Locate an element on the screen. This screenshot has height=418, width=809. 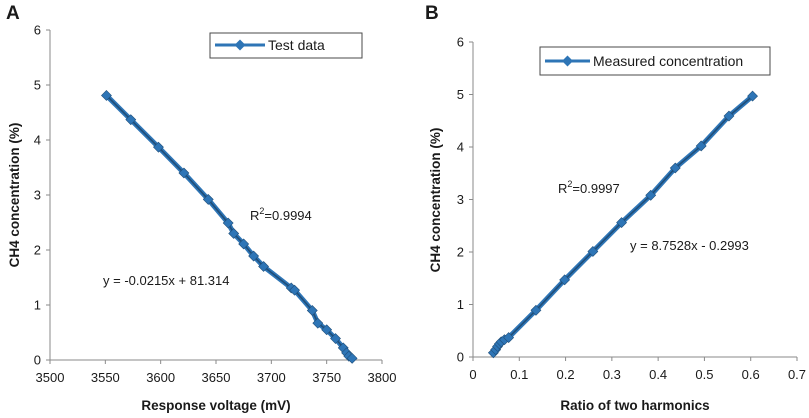
y-axis-label-a: CH4 concentration (%) is located at coordinates (14, 195).